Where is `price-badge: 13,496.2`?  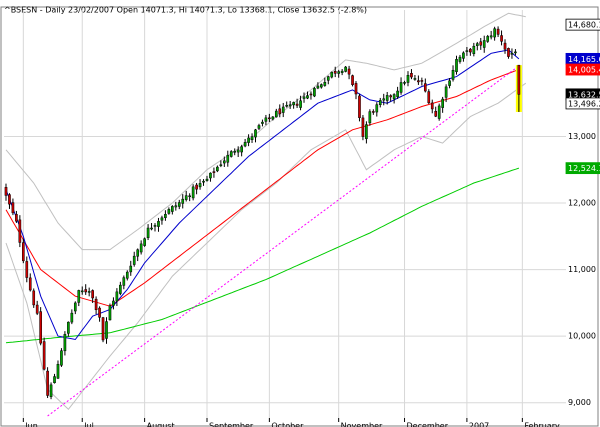 price-badge: 13,496.2 is located at coordinates (582, 103).